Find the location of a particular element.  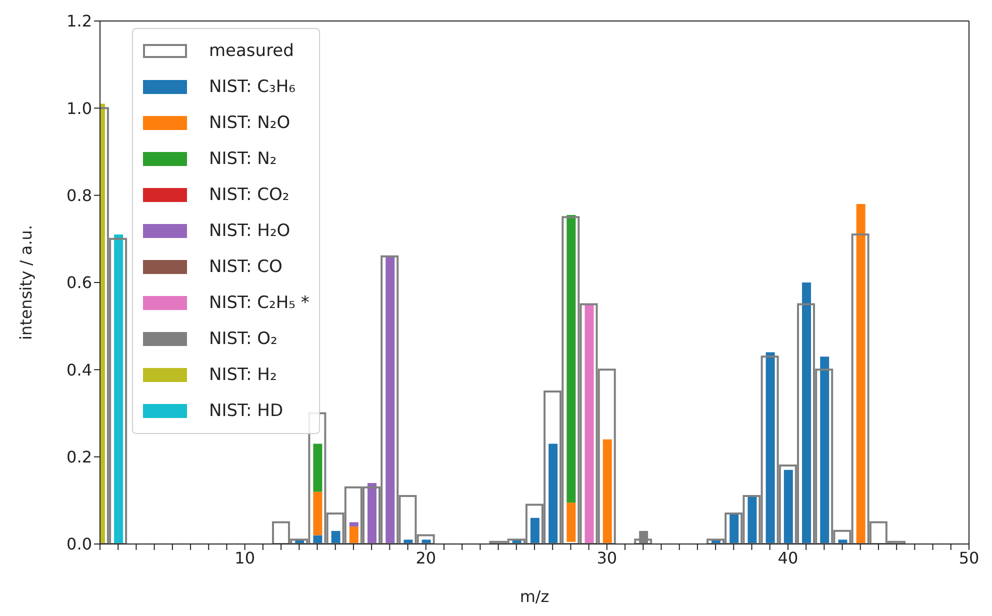

y-tick-label: 0.2 is located at coordinates (79, 457).